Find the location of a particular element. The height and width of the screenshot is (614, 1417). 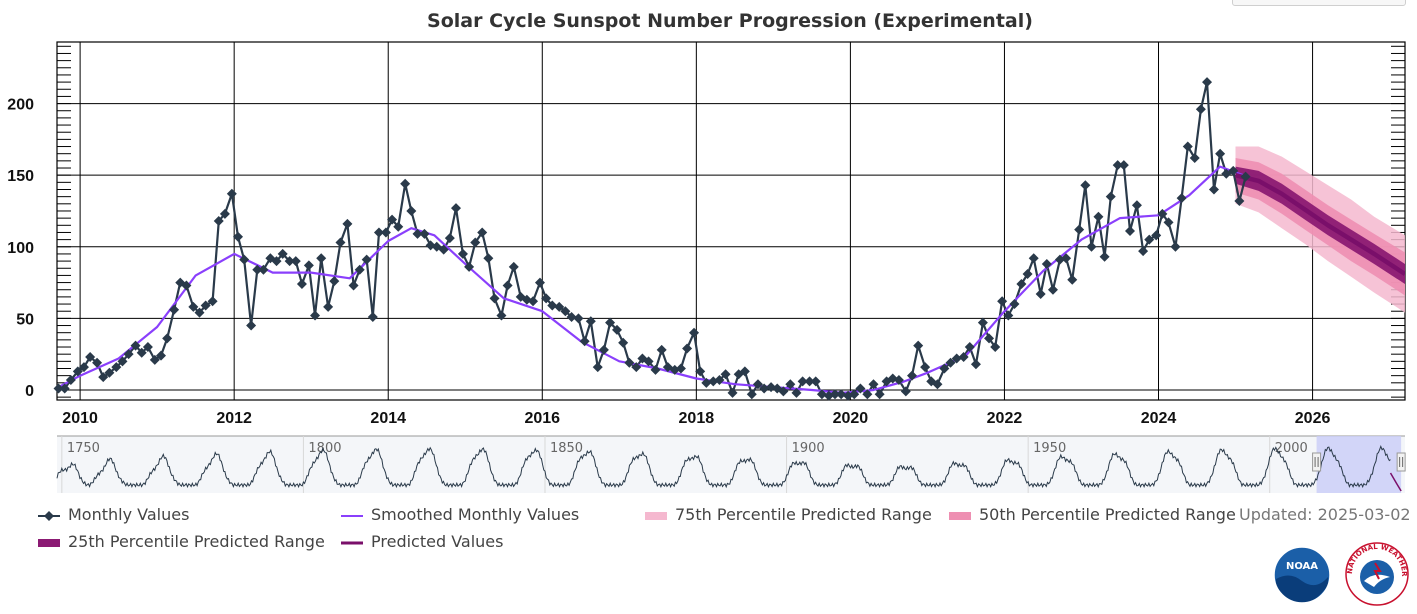

navigator-year-label: 1850 is located at coordinates (566, 448).